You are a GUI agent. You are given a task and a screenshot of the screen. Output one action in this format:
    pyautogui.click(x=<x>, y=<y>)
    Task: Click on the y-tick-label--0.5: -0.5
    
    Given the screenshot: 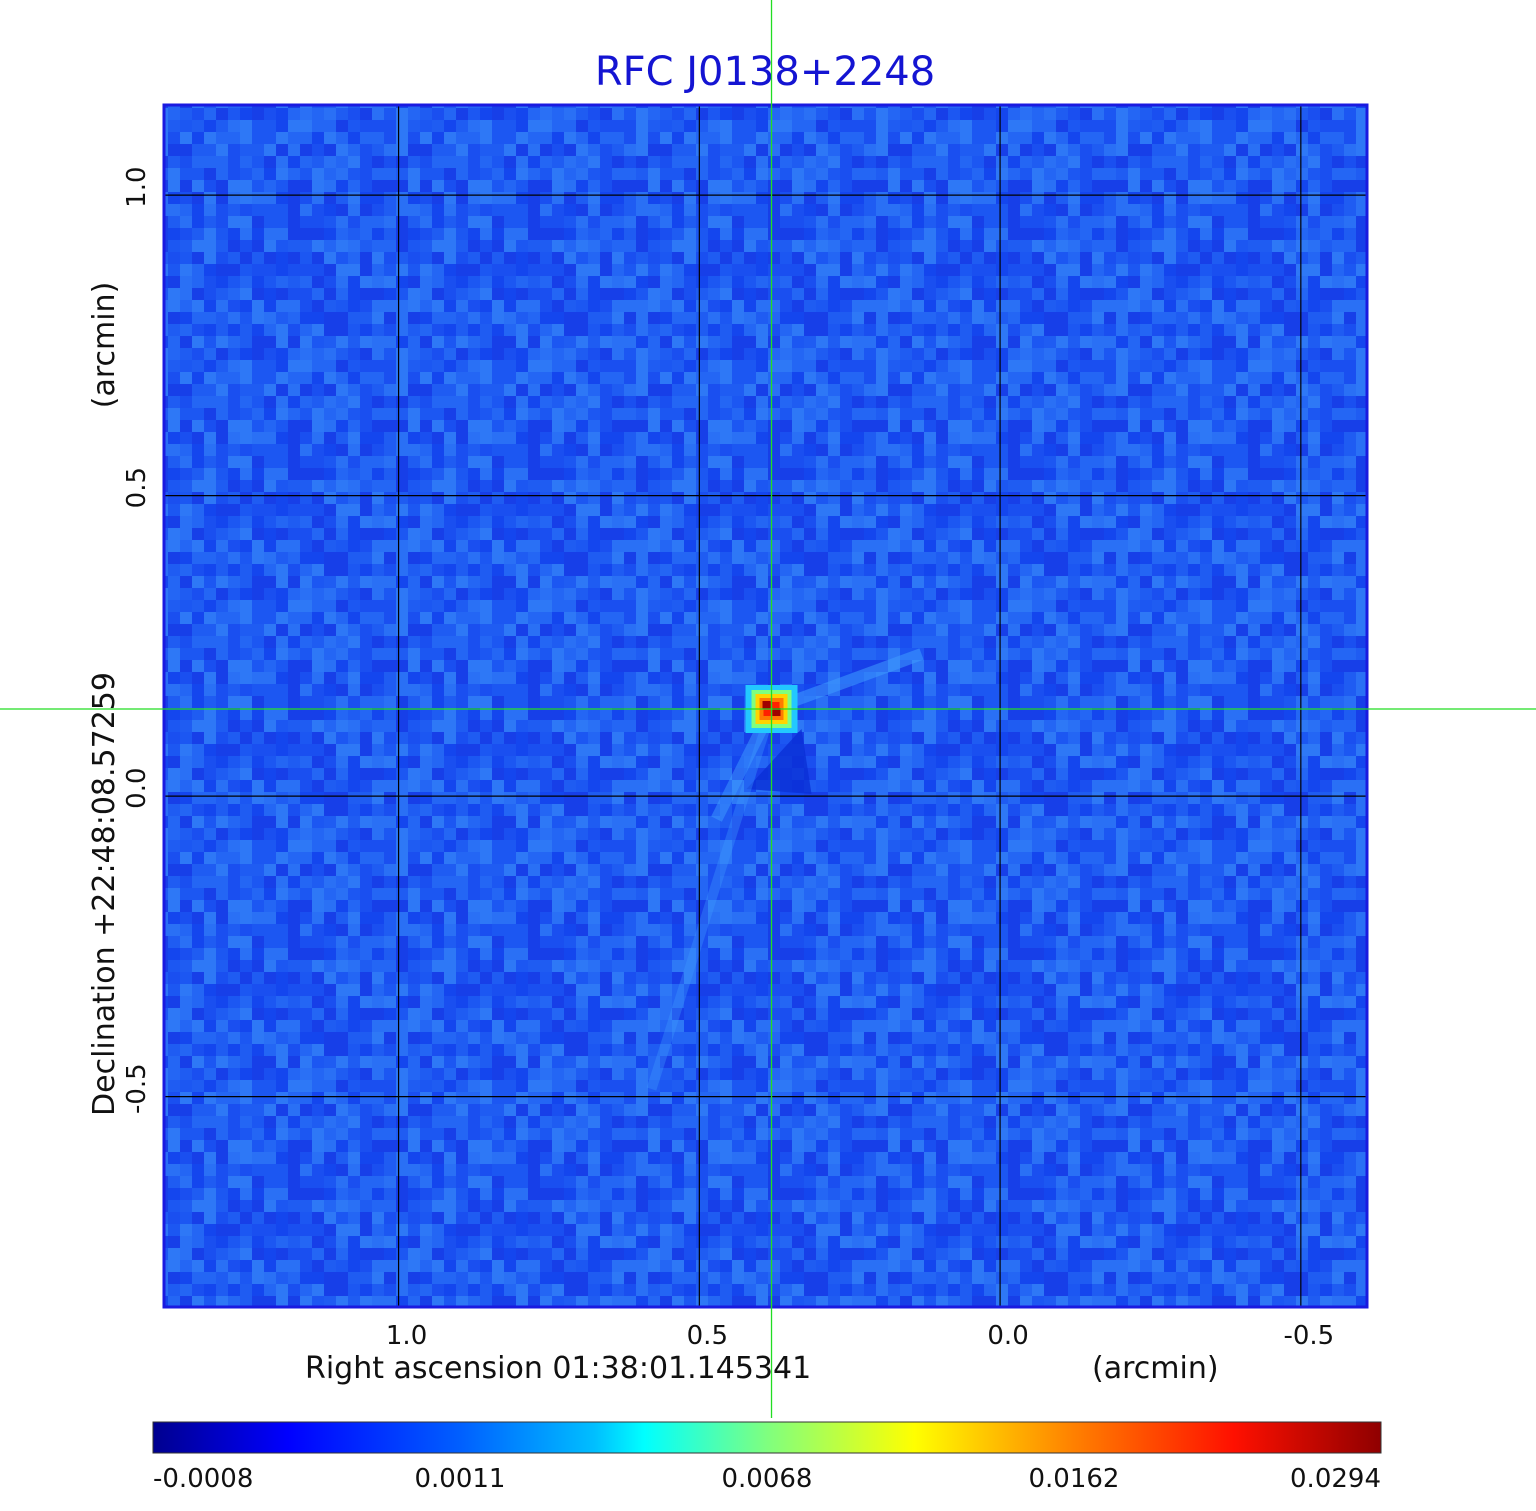 What is the action you would take?
    pyautogui.click(x=137, y=1088)
    